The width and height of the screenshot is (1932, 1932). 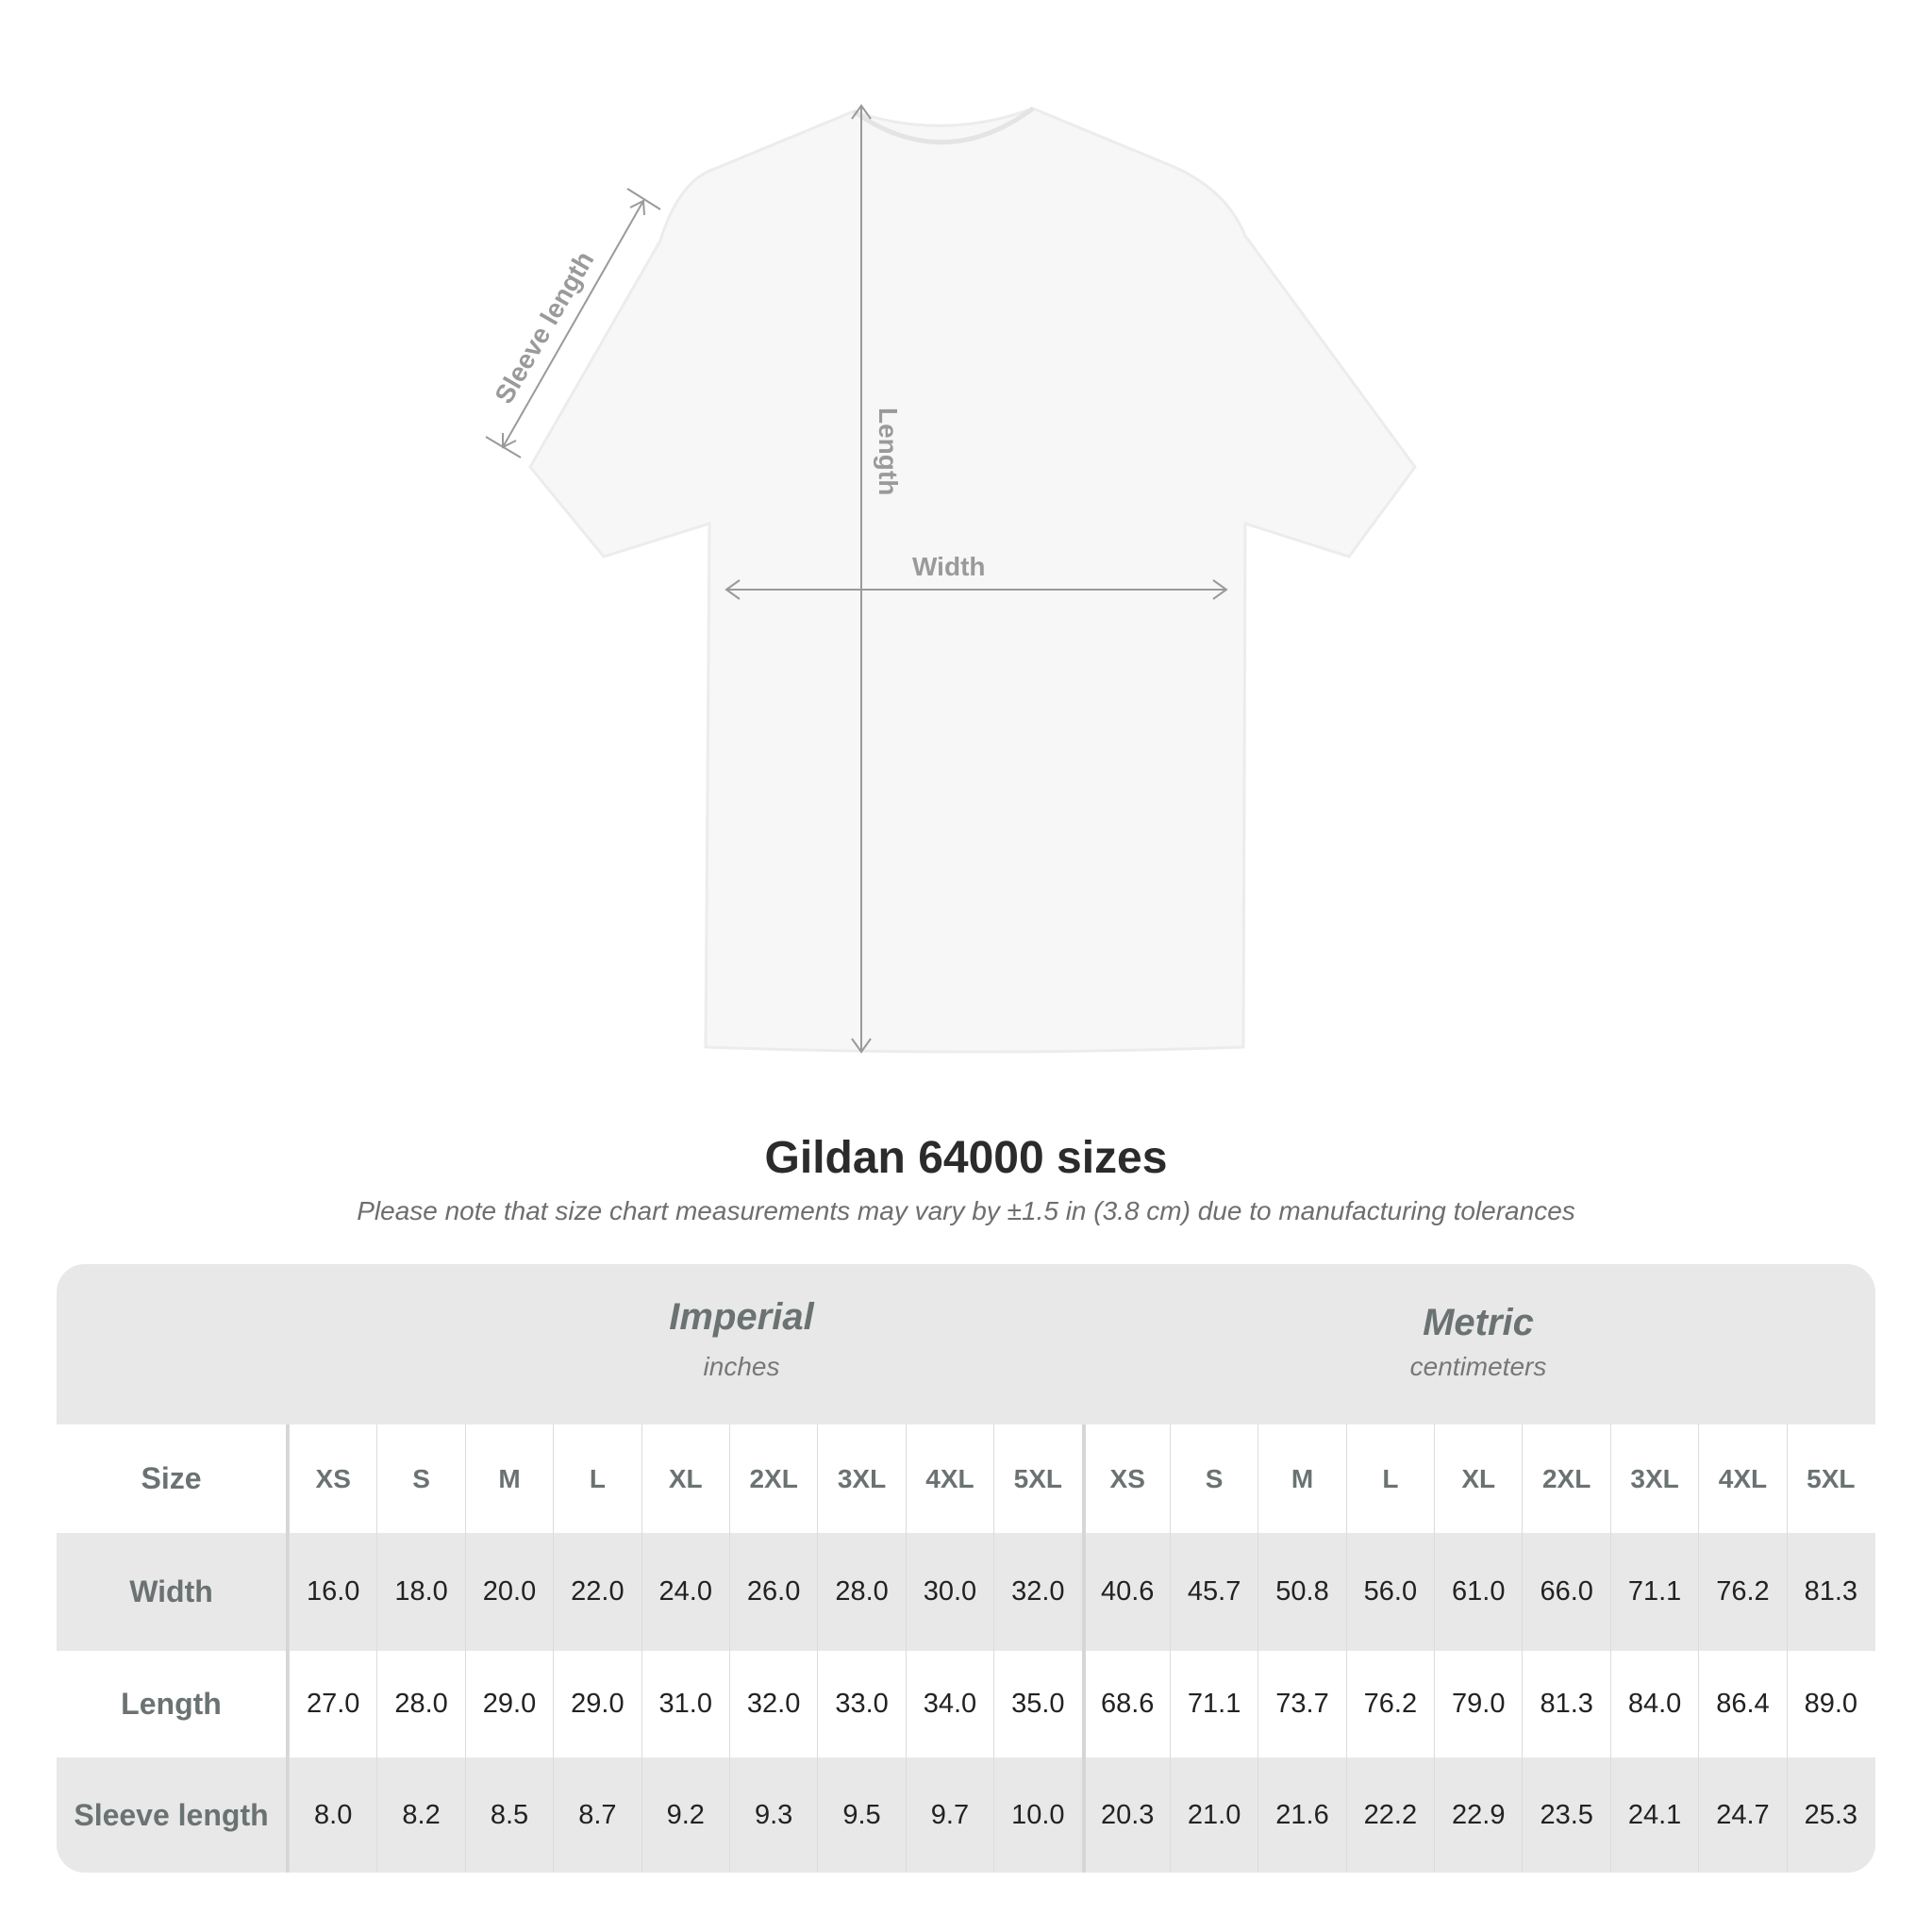 I want to click on table-cell: 73.7, so click(x=1301, y=1704).